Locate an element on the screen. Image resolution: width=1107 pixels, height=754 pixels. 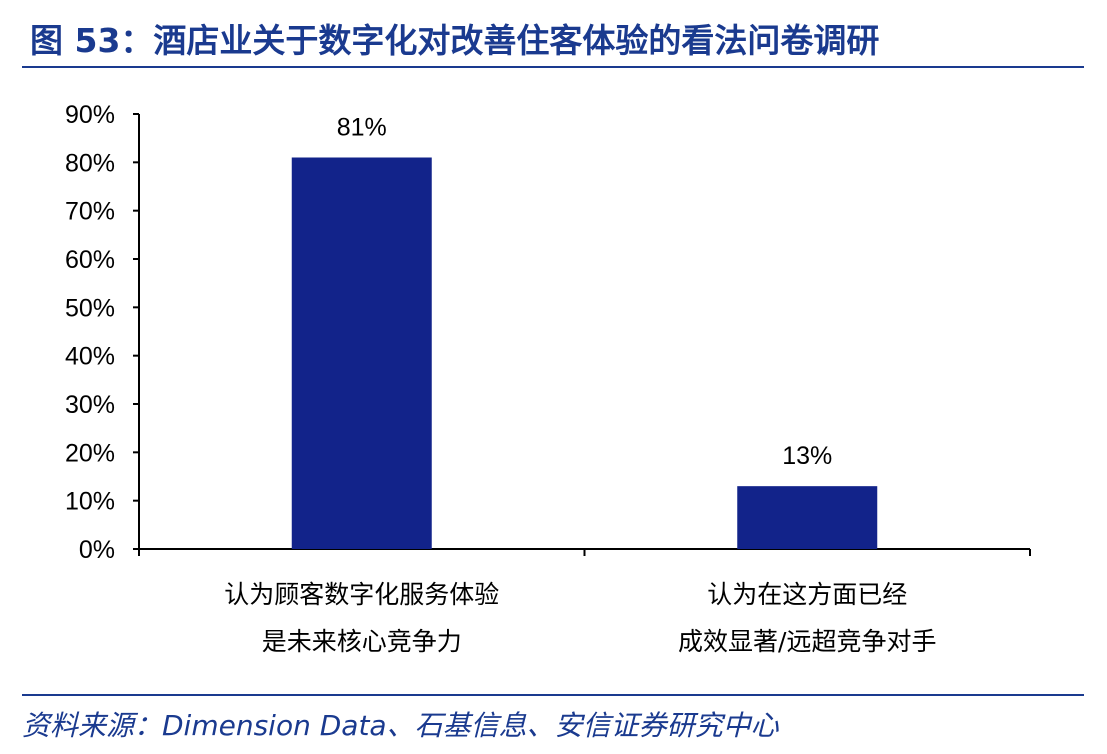
x-category-label: 成效显著/远超竞争对手 is located at coordinates (807, 641).